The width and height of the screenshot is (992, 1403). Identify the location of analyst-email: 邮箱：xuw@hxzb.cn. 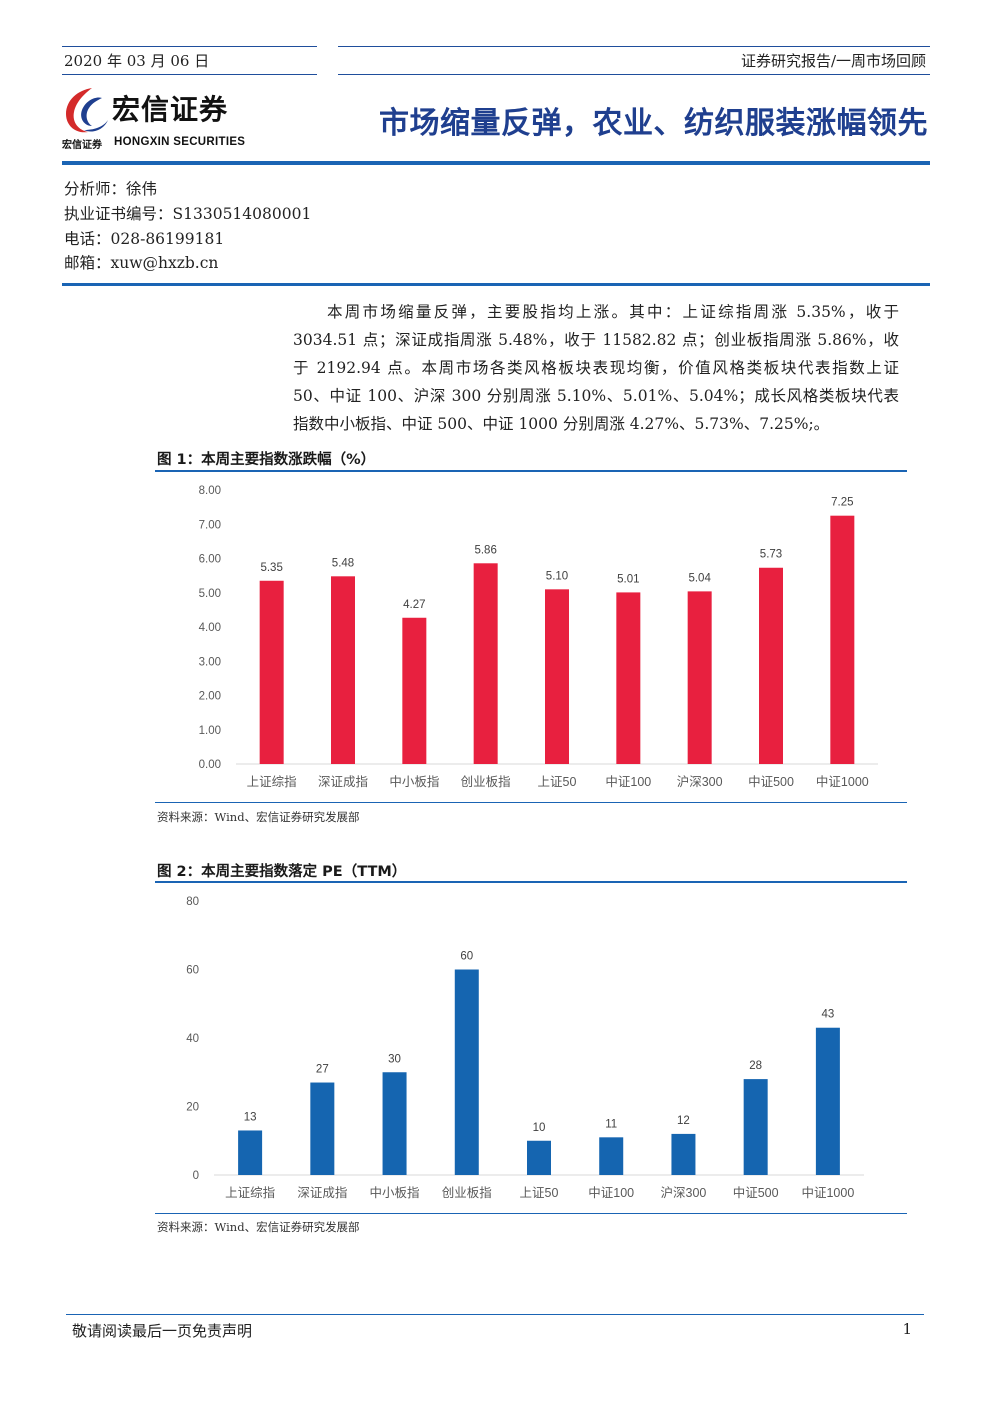
(141, 263).